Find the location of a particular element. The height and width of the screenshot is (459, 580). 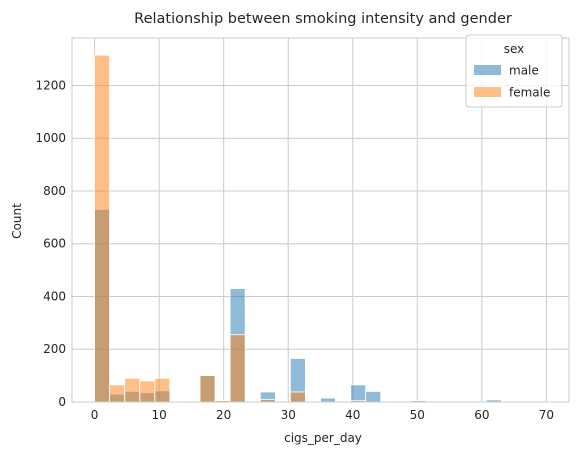

y-tick-label: 1000 is located at coordinates (50, 138).